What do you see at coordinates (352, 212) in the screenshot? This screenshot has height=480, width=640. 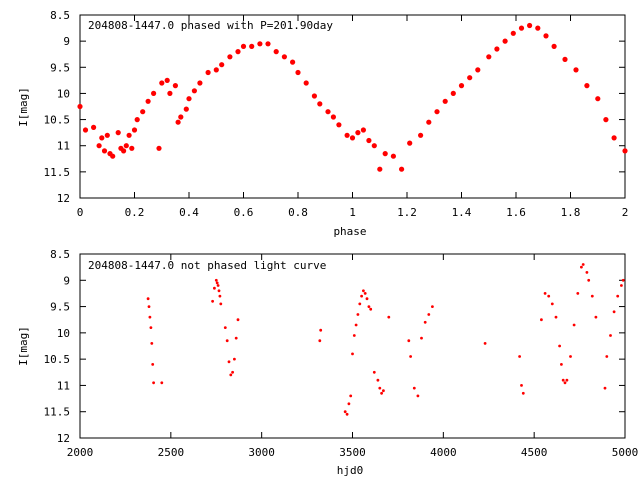 I see `x-tick-label: 1` at bounding box center [352, 212].